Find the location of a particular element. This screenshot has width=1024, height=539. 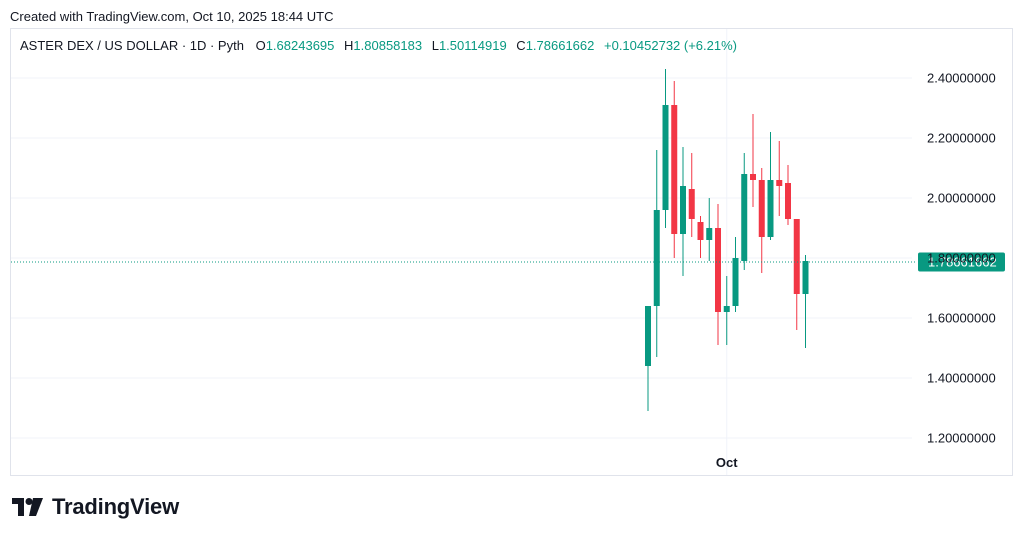

last-price-badge is located at coordinates (961, 262).